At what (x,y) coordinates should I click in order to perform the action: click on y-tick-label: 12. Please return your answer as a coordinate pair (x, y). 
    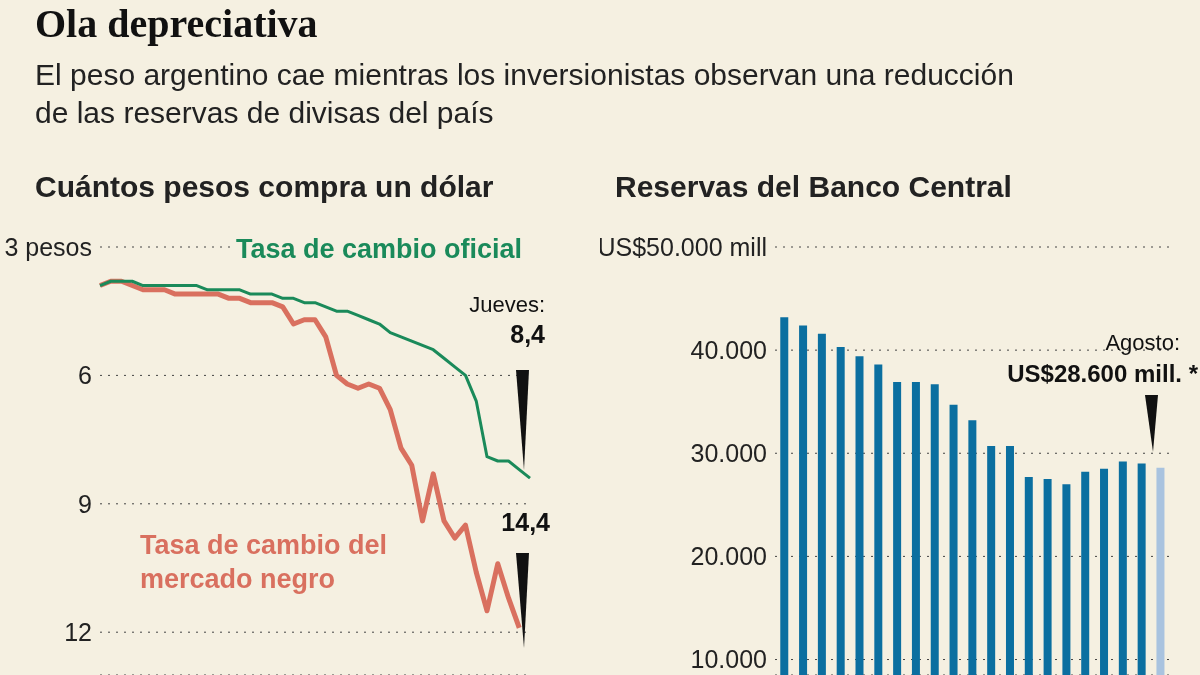
    Looking at the image, I should click on (78, 632).